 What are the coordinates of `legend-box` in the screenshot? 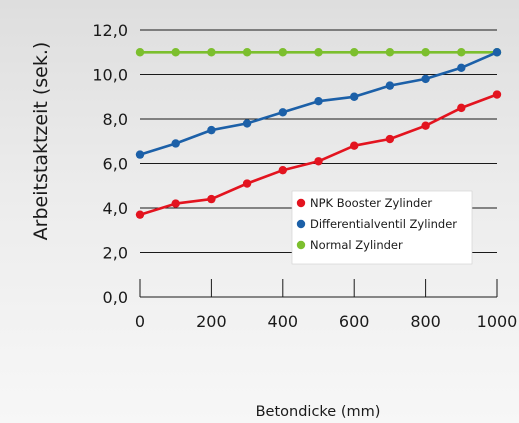 It's located at (382, 227).